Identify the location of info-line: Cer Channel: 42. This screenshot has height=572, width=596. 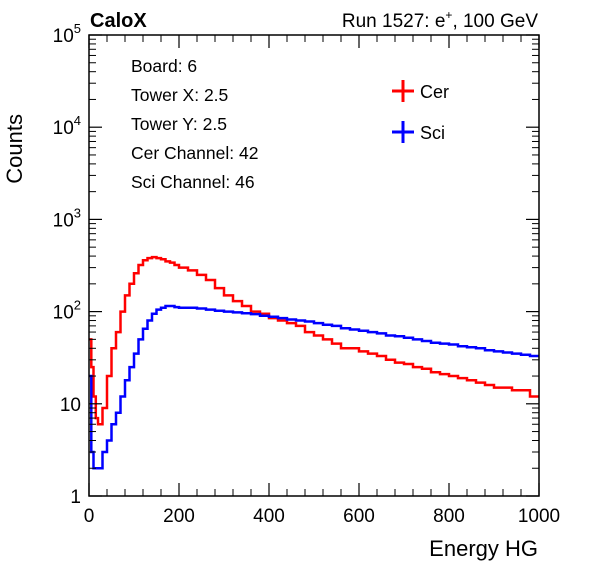
(194, 153).